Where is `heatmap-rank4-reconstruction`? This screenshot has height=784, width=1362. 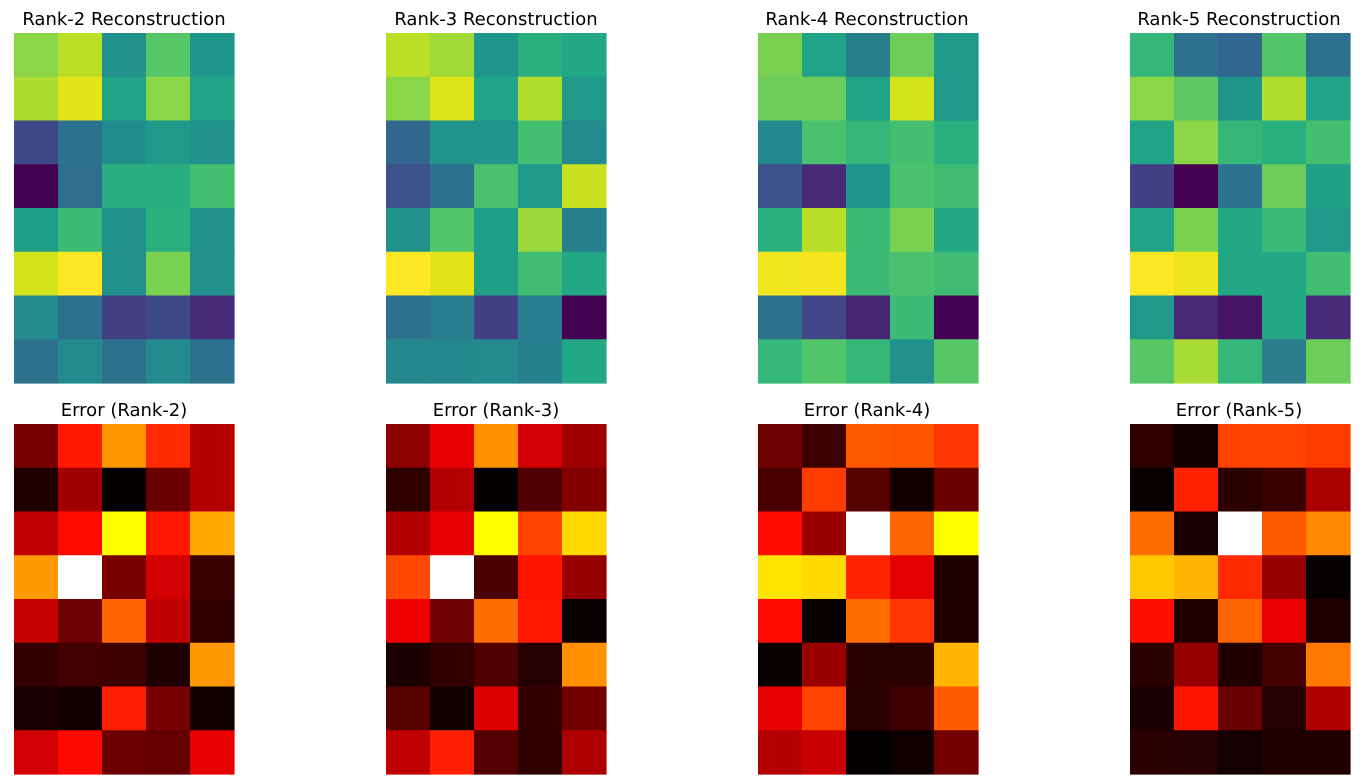 heatmap-rank4-reconstruction is located at coordinates (868, 208).